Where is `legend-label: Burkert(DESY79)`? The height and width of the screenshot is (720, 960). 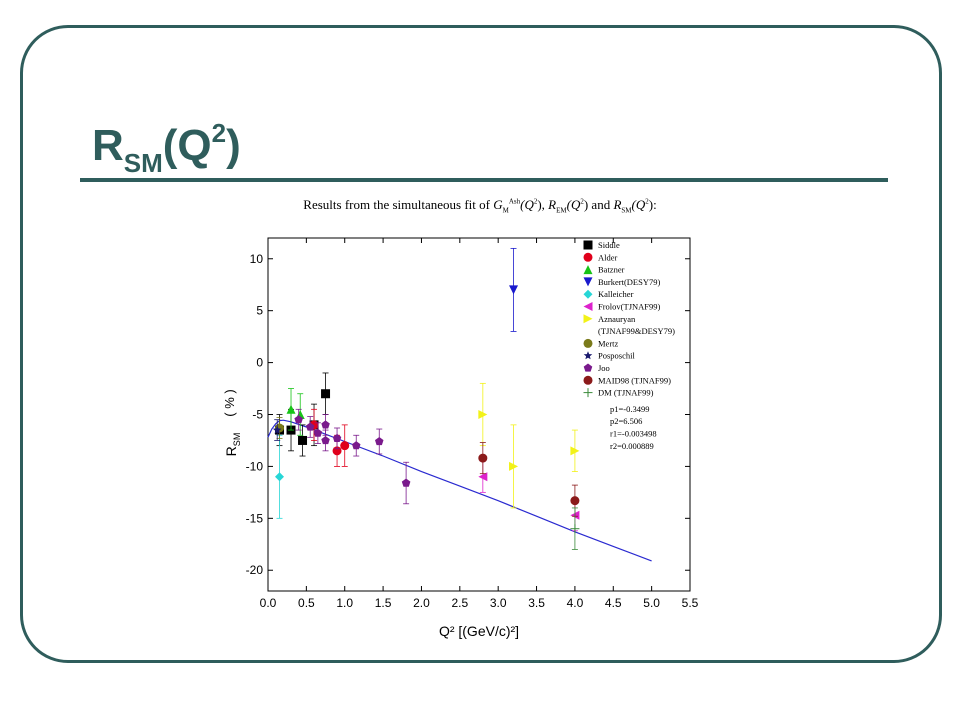
legend-label: Burkert(DESY79) is located at coordinates (629, 282).